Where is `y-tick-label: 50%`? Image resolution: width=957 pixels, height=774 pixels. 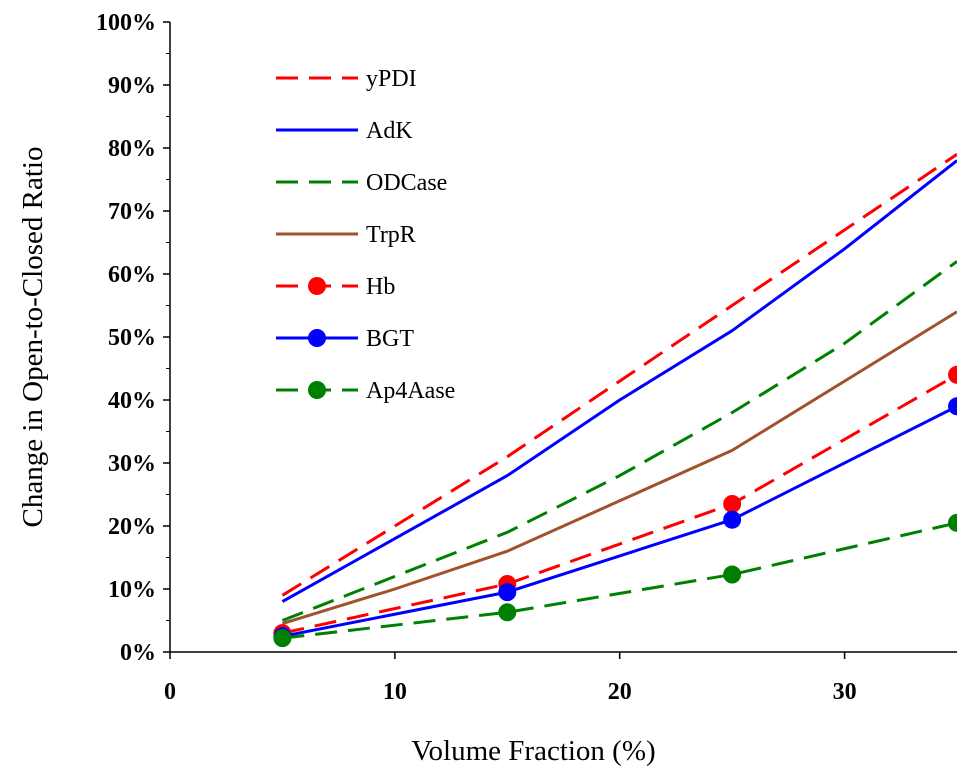
y-tick-label: 50% is located at coordinates (132, 338).